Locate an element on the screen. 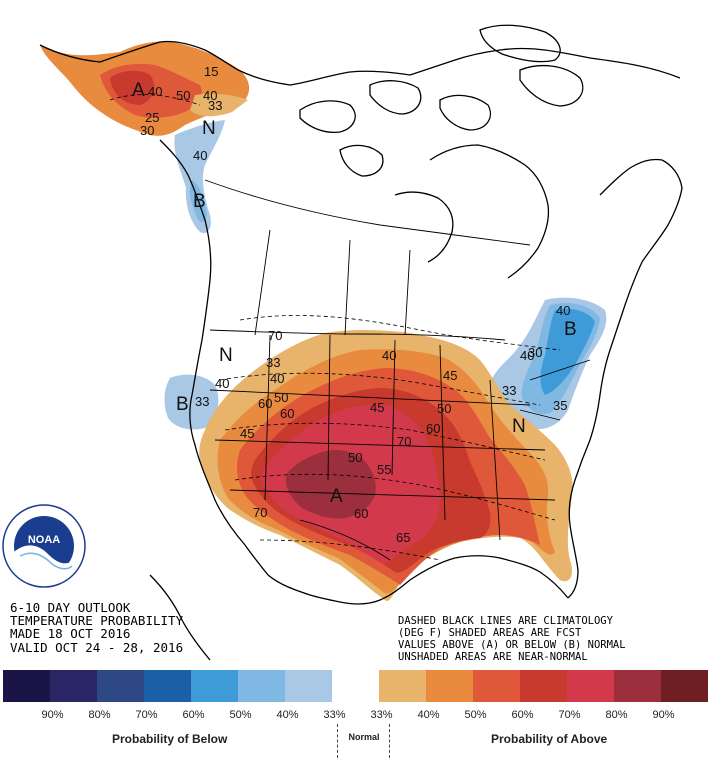  below-label-bc: B is located at coordinates (199, 201).